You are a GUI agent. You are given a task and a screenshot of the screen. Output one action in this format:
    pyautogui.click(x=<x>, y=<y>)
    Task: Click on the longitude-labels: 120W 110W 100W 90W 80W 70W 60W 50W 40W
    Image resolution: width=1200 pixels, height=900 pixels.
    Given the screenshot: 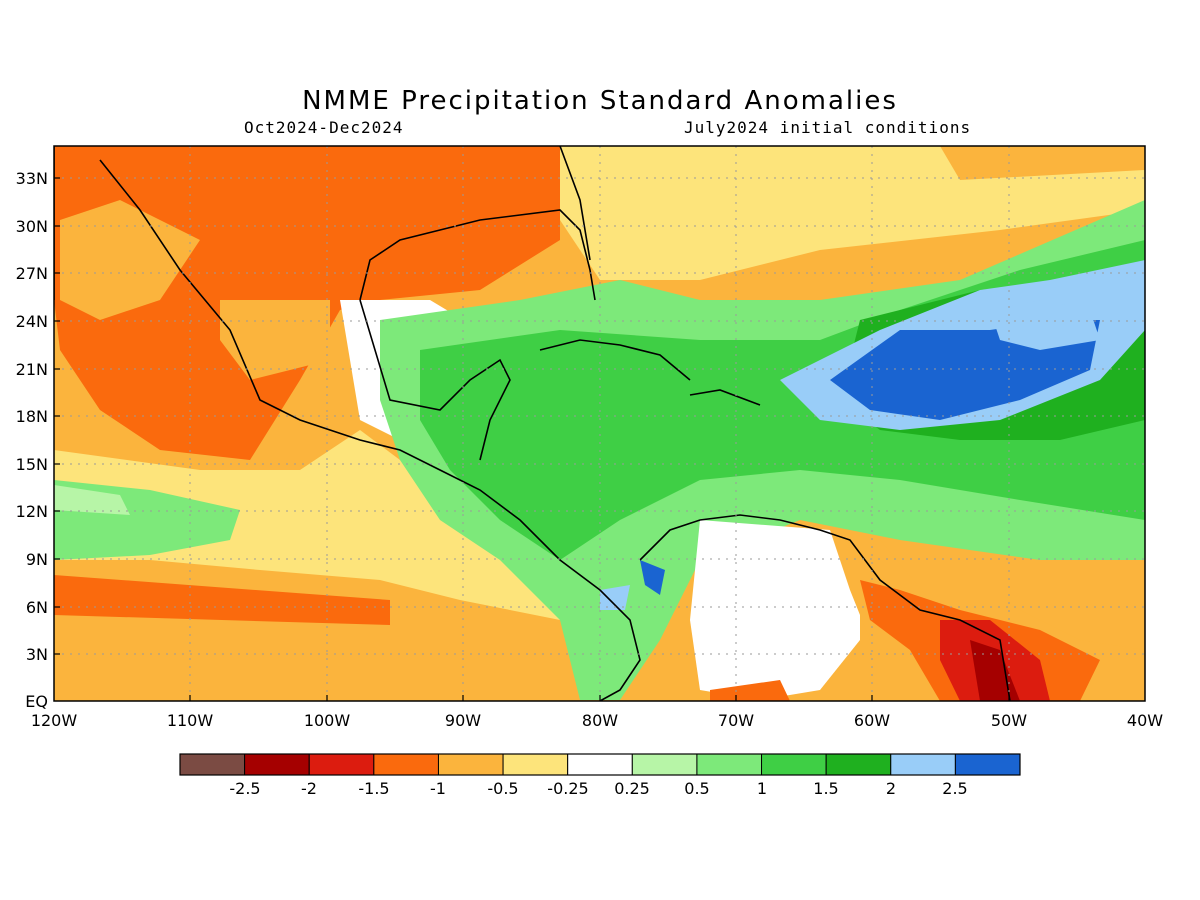 What is the action you would take?
    pyautogui.click(x=597, y=720)
    